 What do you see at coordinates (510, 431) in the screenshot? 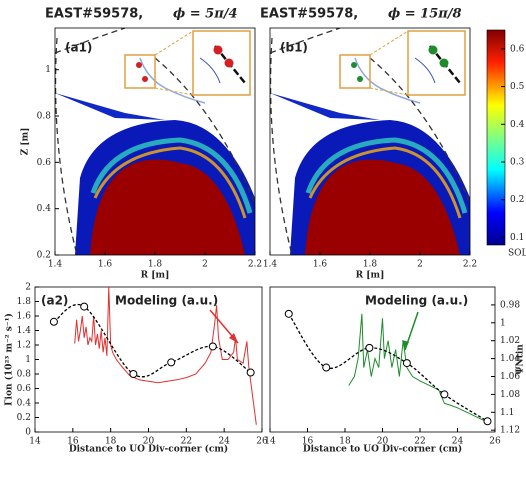
I see `y2-tick-label: 1.12` at bounding box center [510, 431].